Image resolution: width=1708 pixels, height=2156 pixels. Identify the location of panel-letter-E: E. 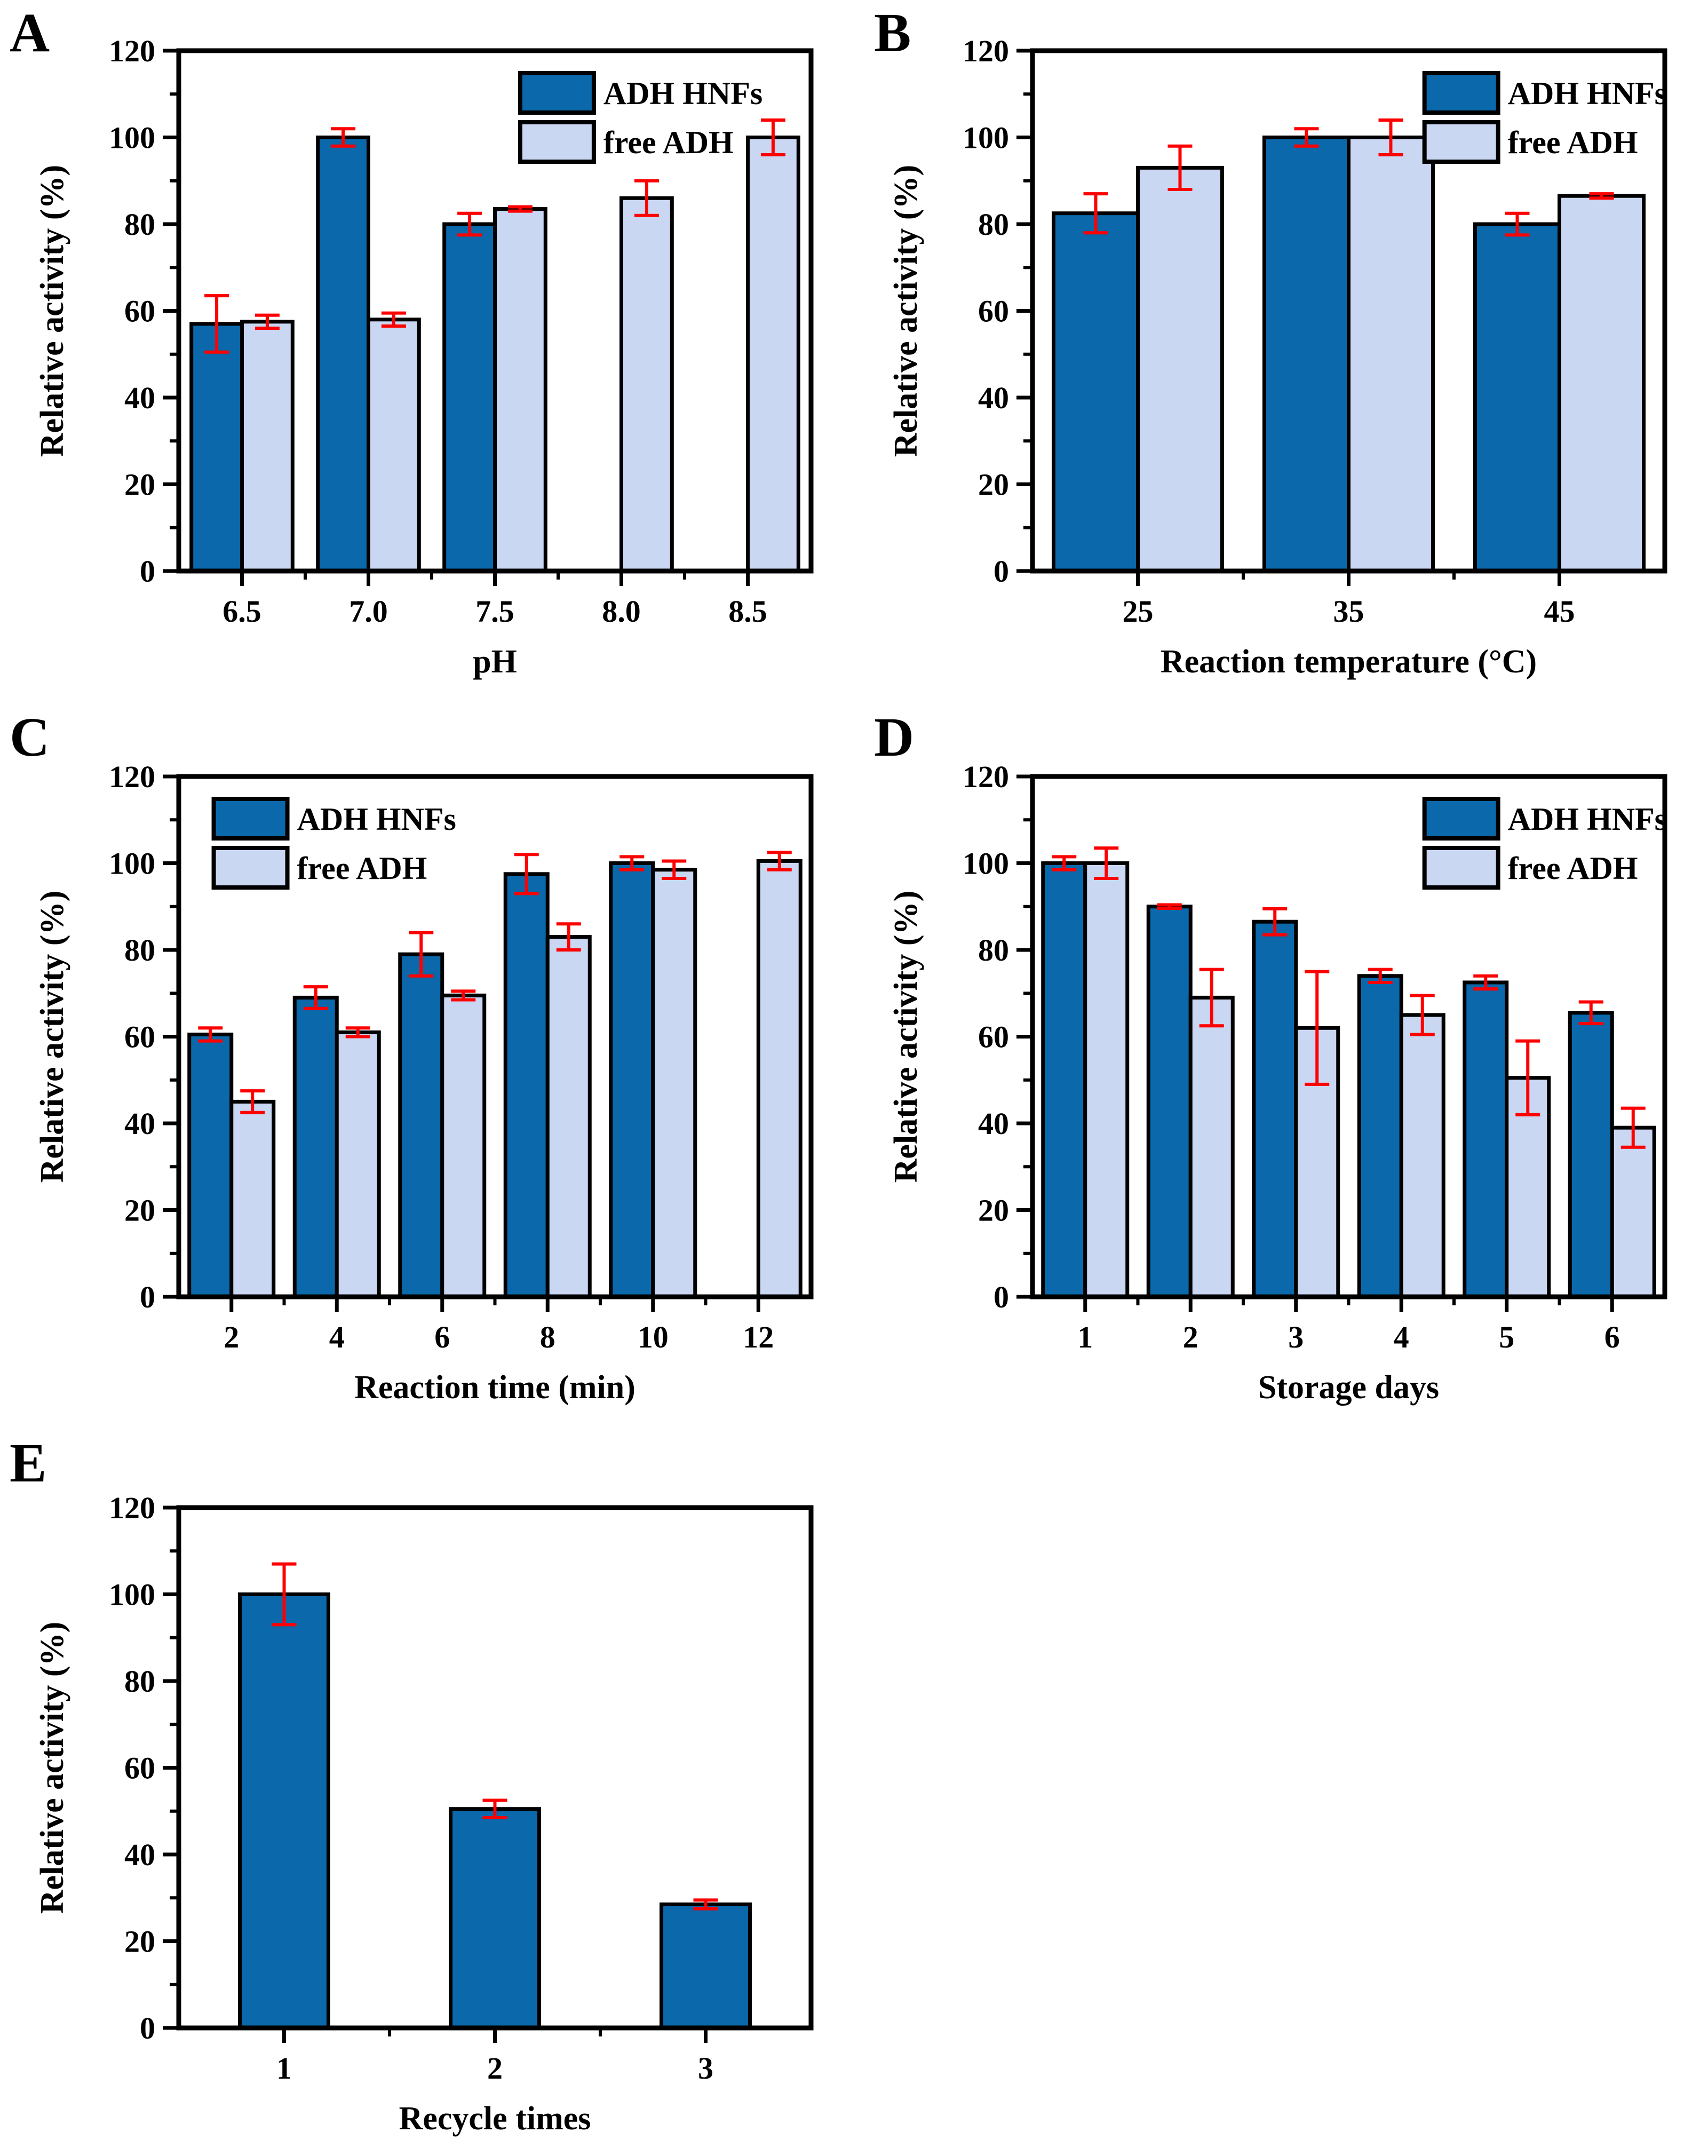
(28, 1463).